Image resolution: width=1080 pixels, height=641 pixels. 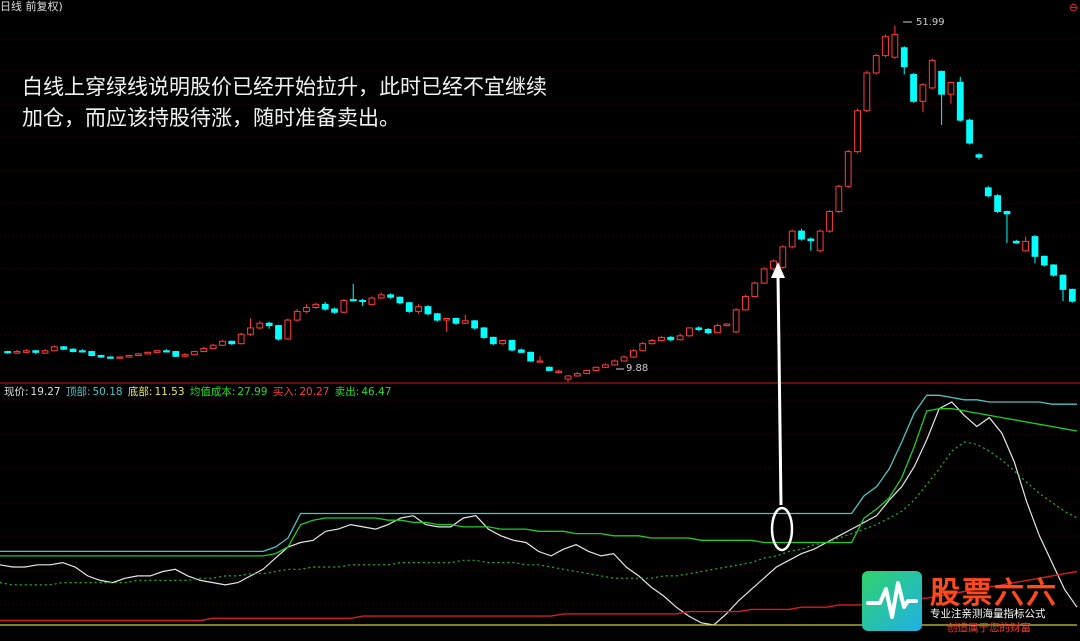 I want to click on heartbeat-icon-glyph, so click(x=892, y=600).